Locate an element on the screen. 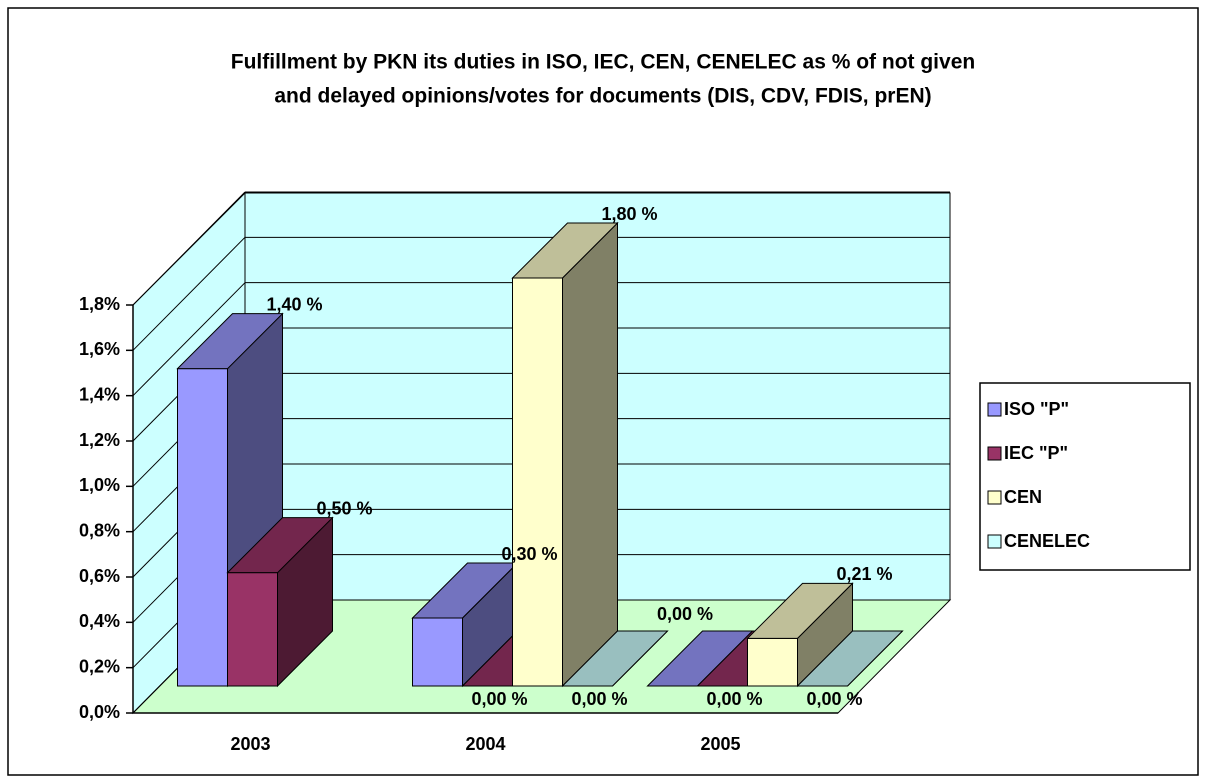  y-tick-label: 0,8% is located at coordinates (99, 530).